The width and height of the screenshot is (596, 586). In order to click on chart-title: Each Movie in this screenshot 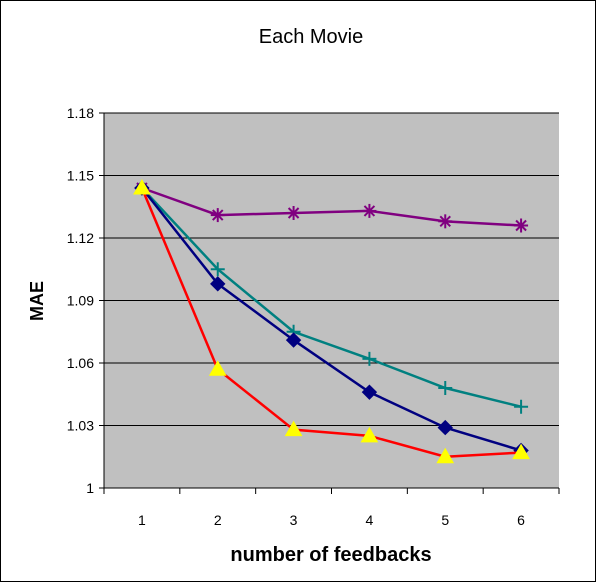, I will do `click(311, 37)`.